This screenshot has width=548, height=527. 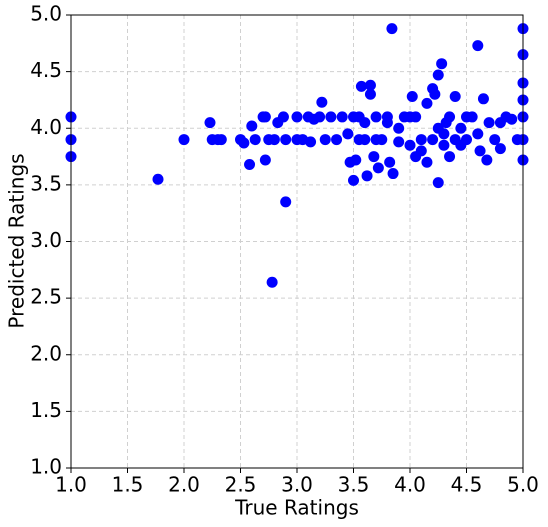 What do you see at coordinates (296, 508) in the screenshot?
I see `x-axis-label: True Ratings` at bounding box center [296, 508].